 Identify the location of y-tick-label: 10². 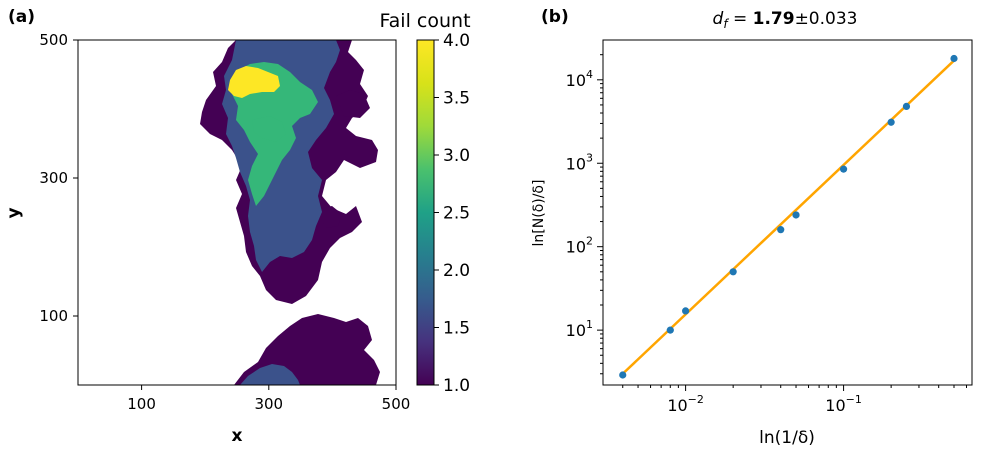
(579, 246).